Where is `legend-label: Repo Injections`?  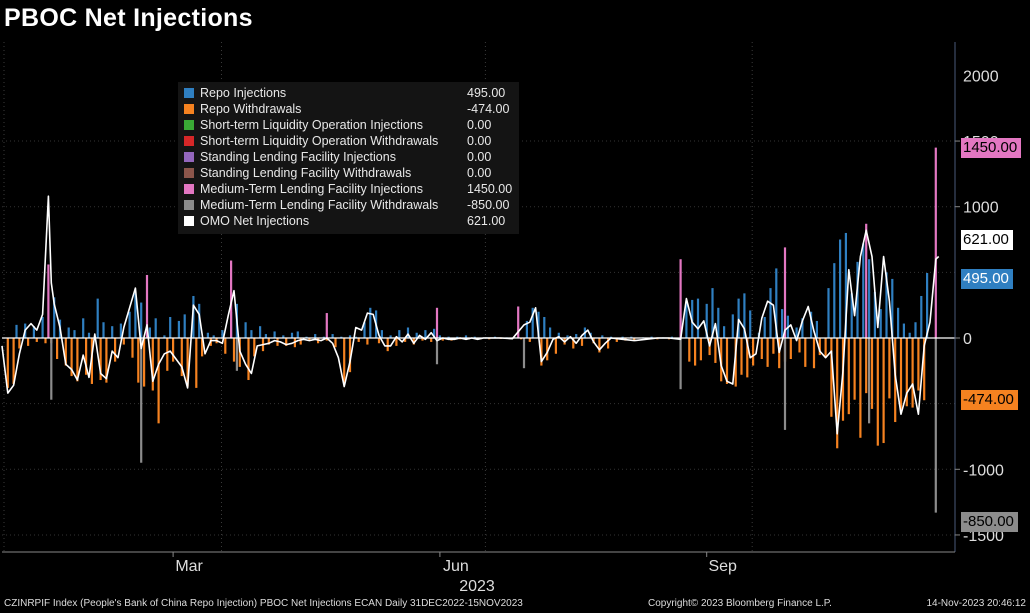
legend-label: Repo Injections is located at coordinates (243, 93).